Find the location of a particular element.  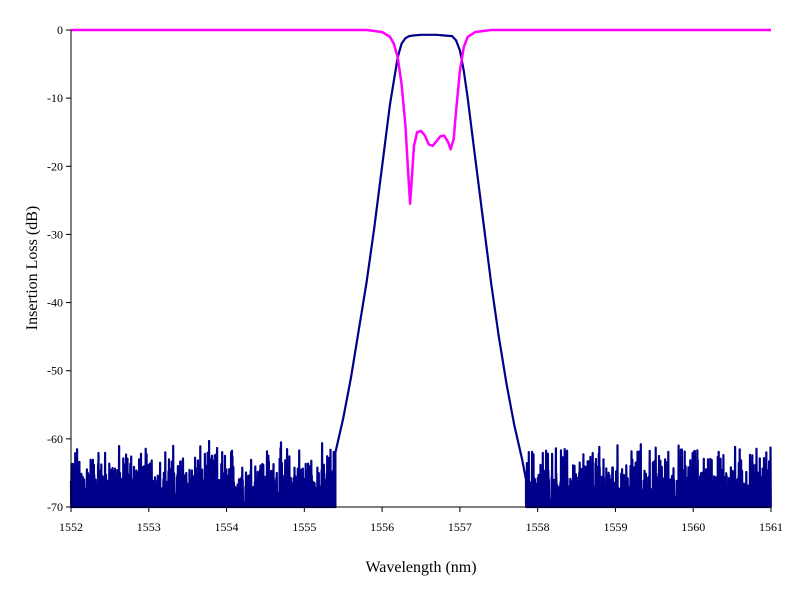

x-tick-label: 1552 is located at coordinates (71, 527).